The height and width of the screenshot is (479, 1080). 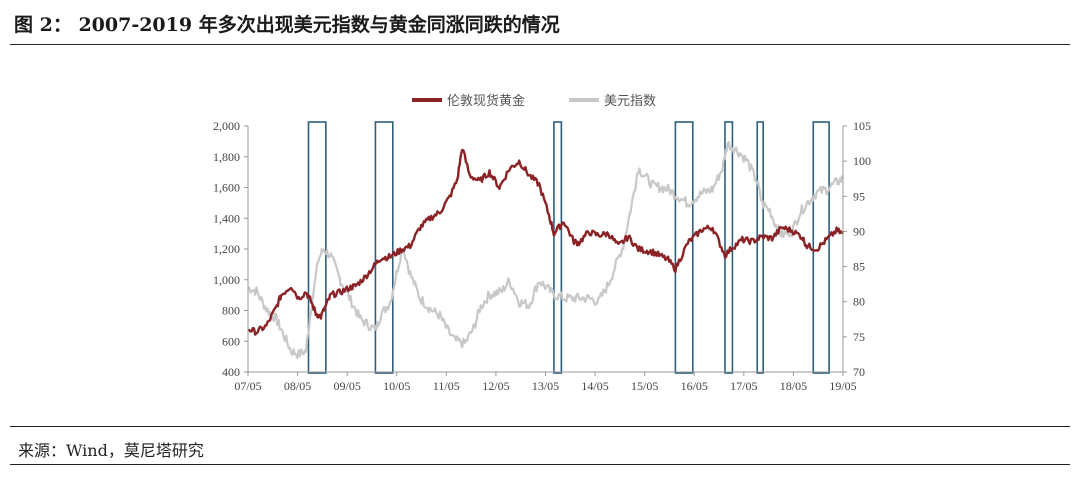 I want to click on right-tick-label: 95, so click(x=859, y=196).